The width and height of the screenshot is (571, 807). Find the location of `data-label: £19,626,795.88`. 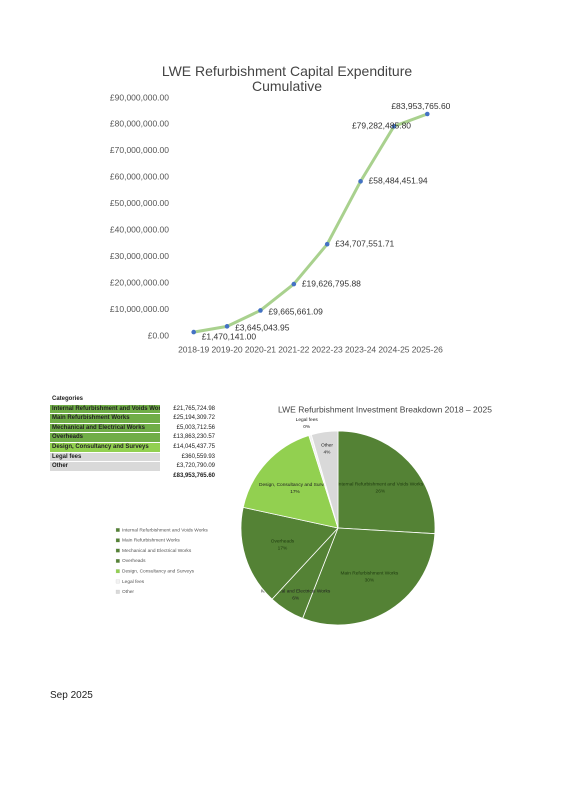

data-label: £19,626,795.88 is located at coordinates (331, 283).